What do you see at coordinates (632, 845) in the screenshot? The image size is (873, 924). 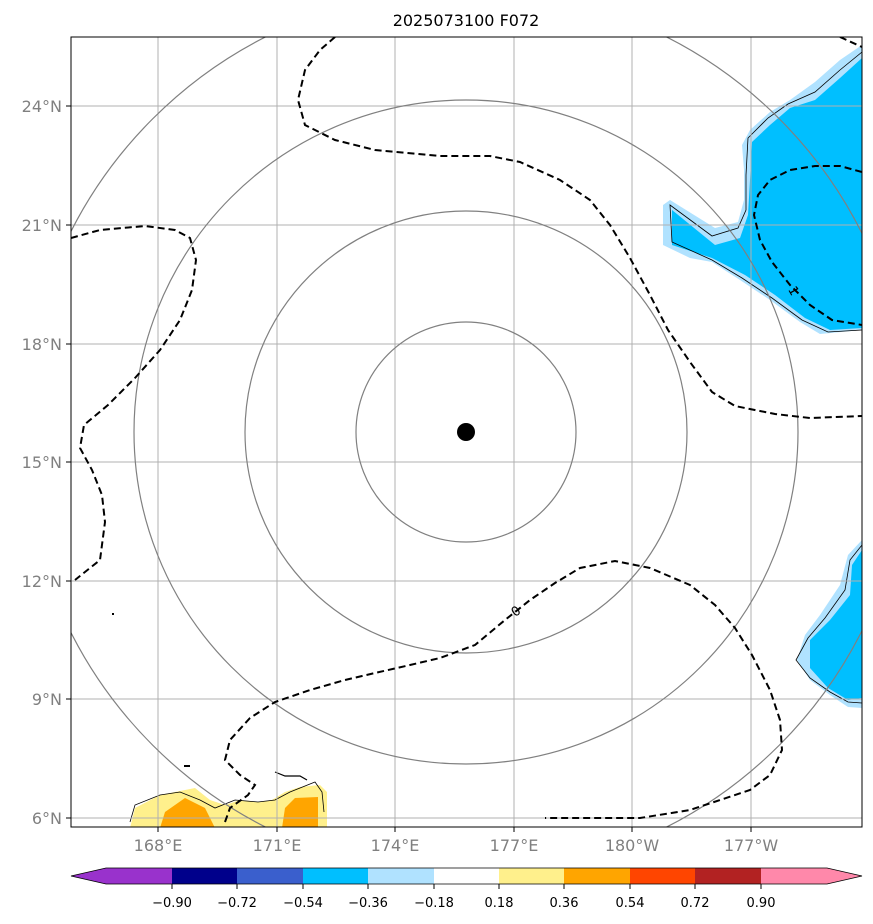 I see `lon-label-180w: 180°W` at bounding box center [632, 845].